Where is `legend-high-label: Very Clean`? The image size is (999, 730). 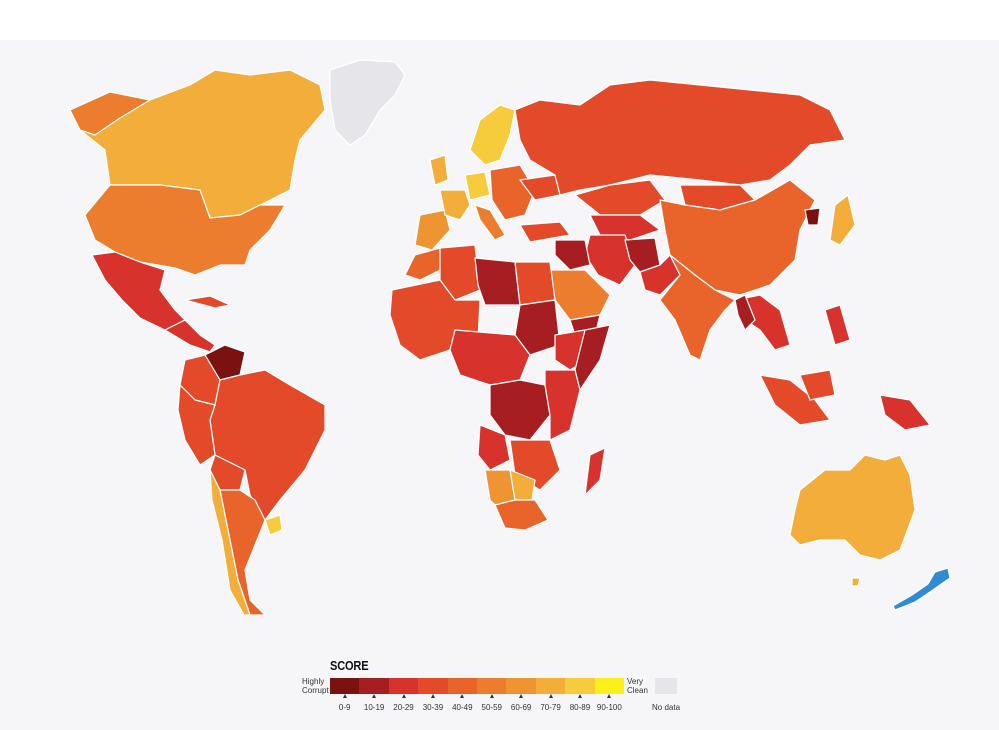
legend-high-label: Very Clean is located at coordinates (637, 686).